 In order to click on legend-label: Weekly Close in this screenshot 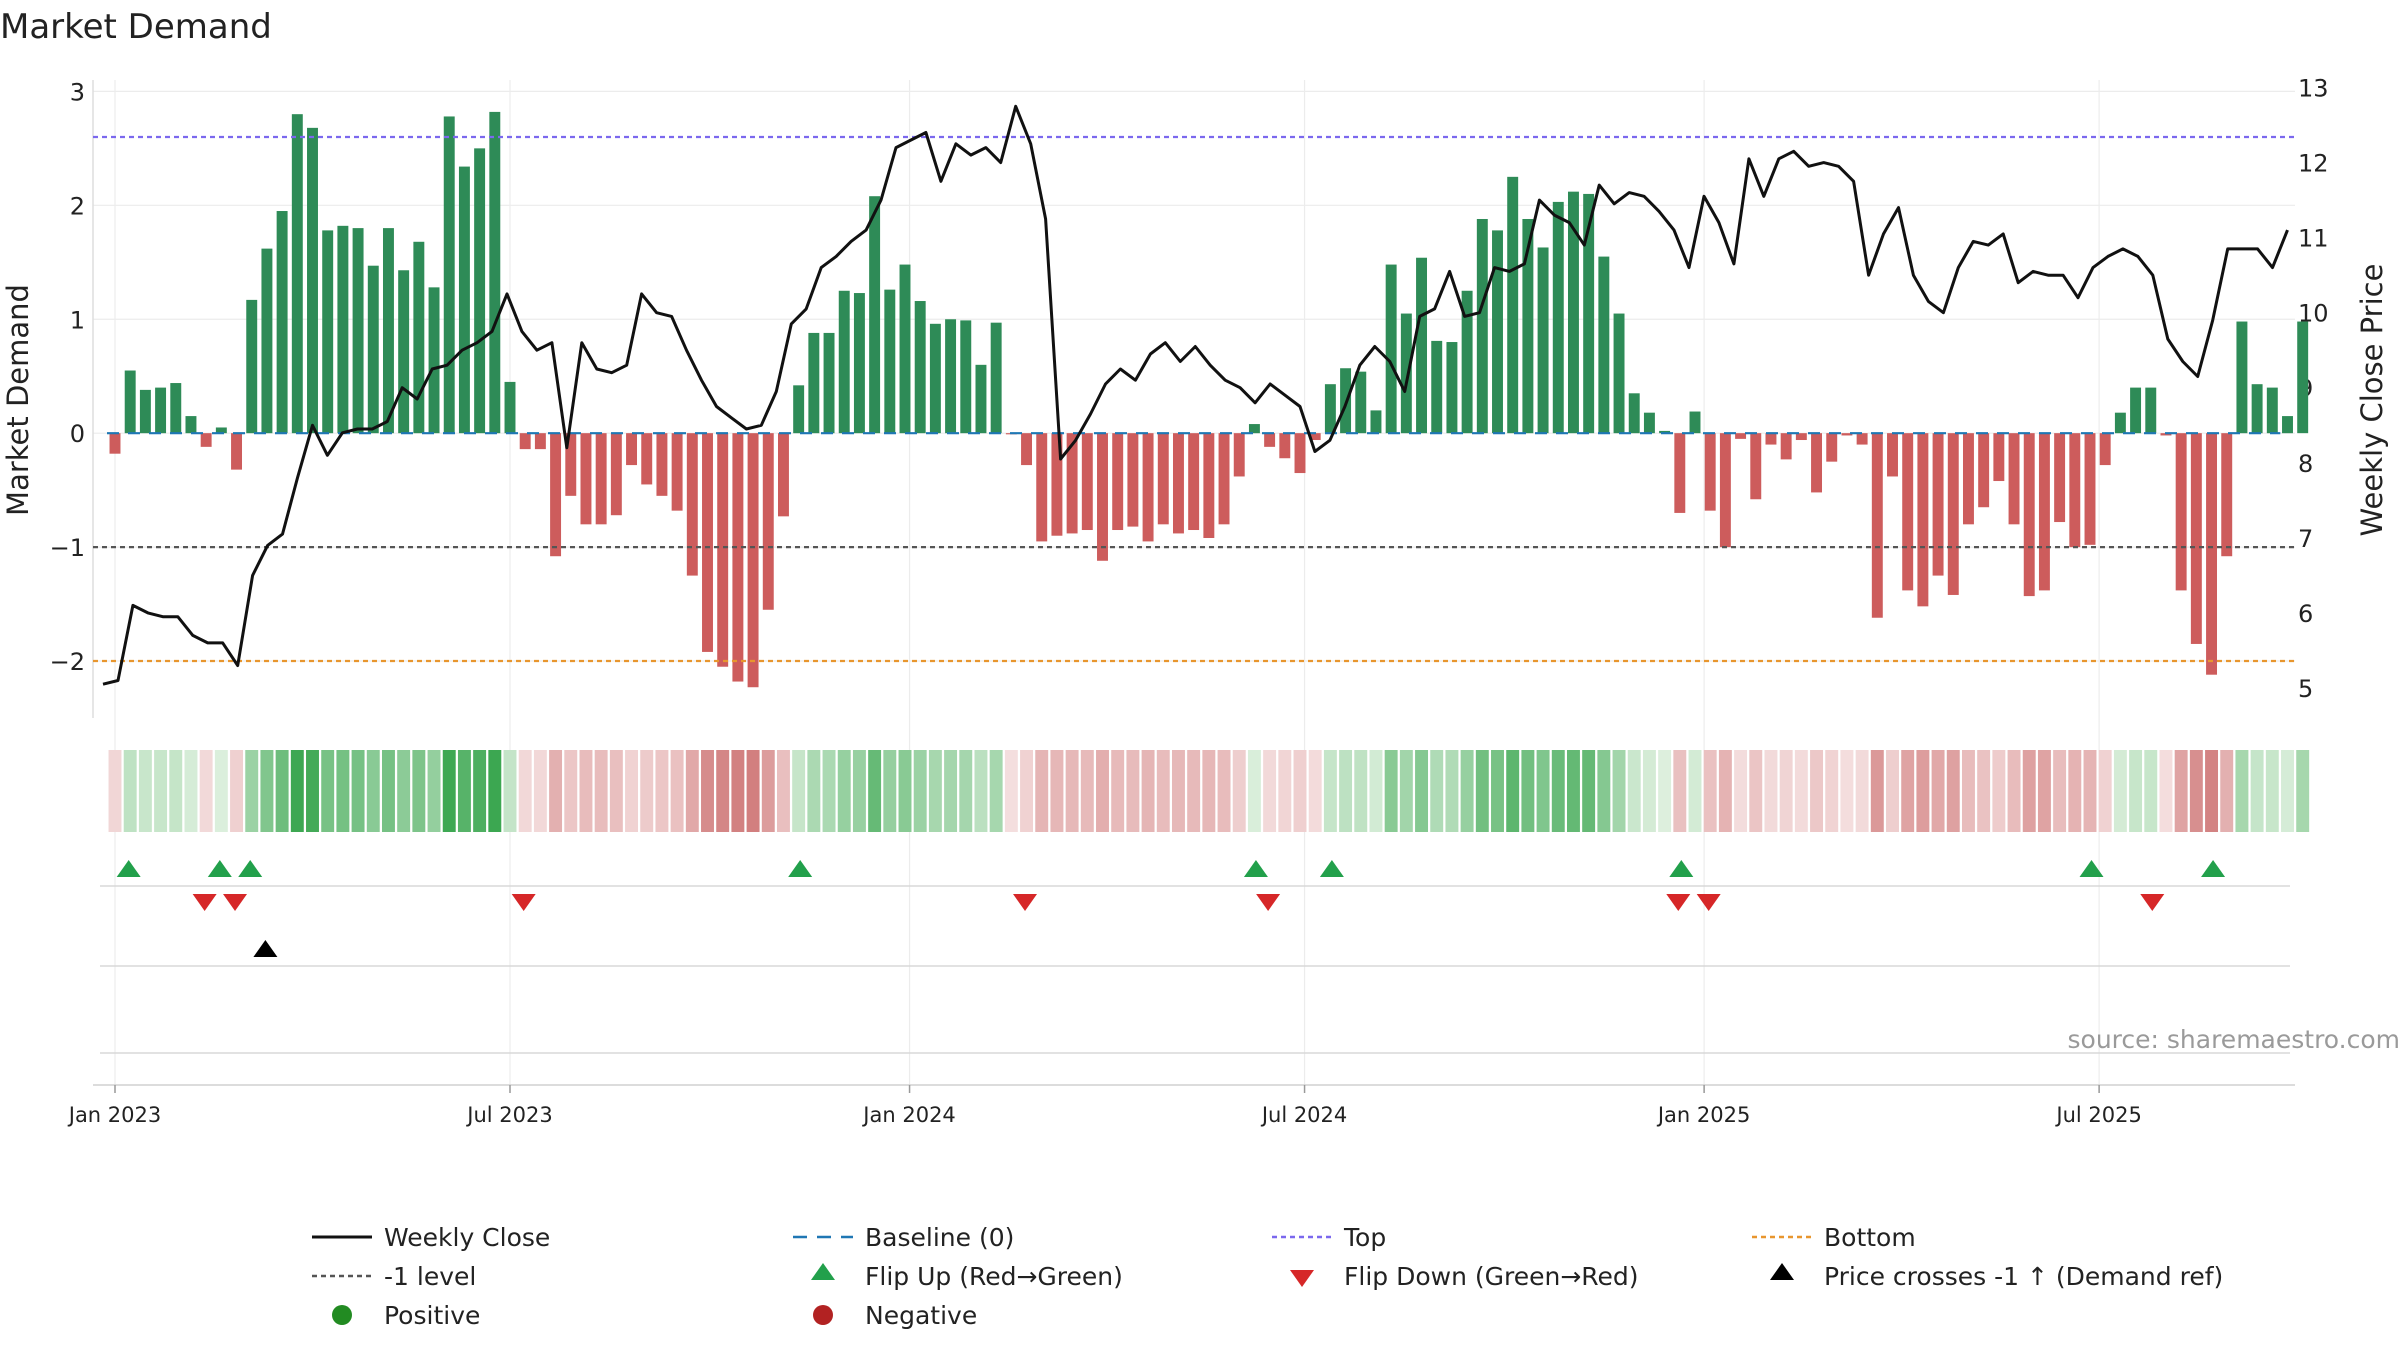, I will do `click(467, 1237)`.